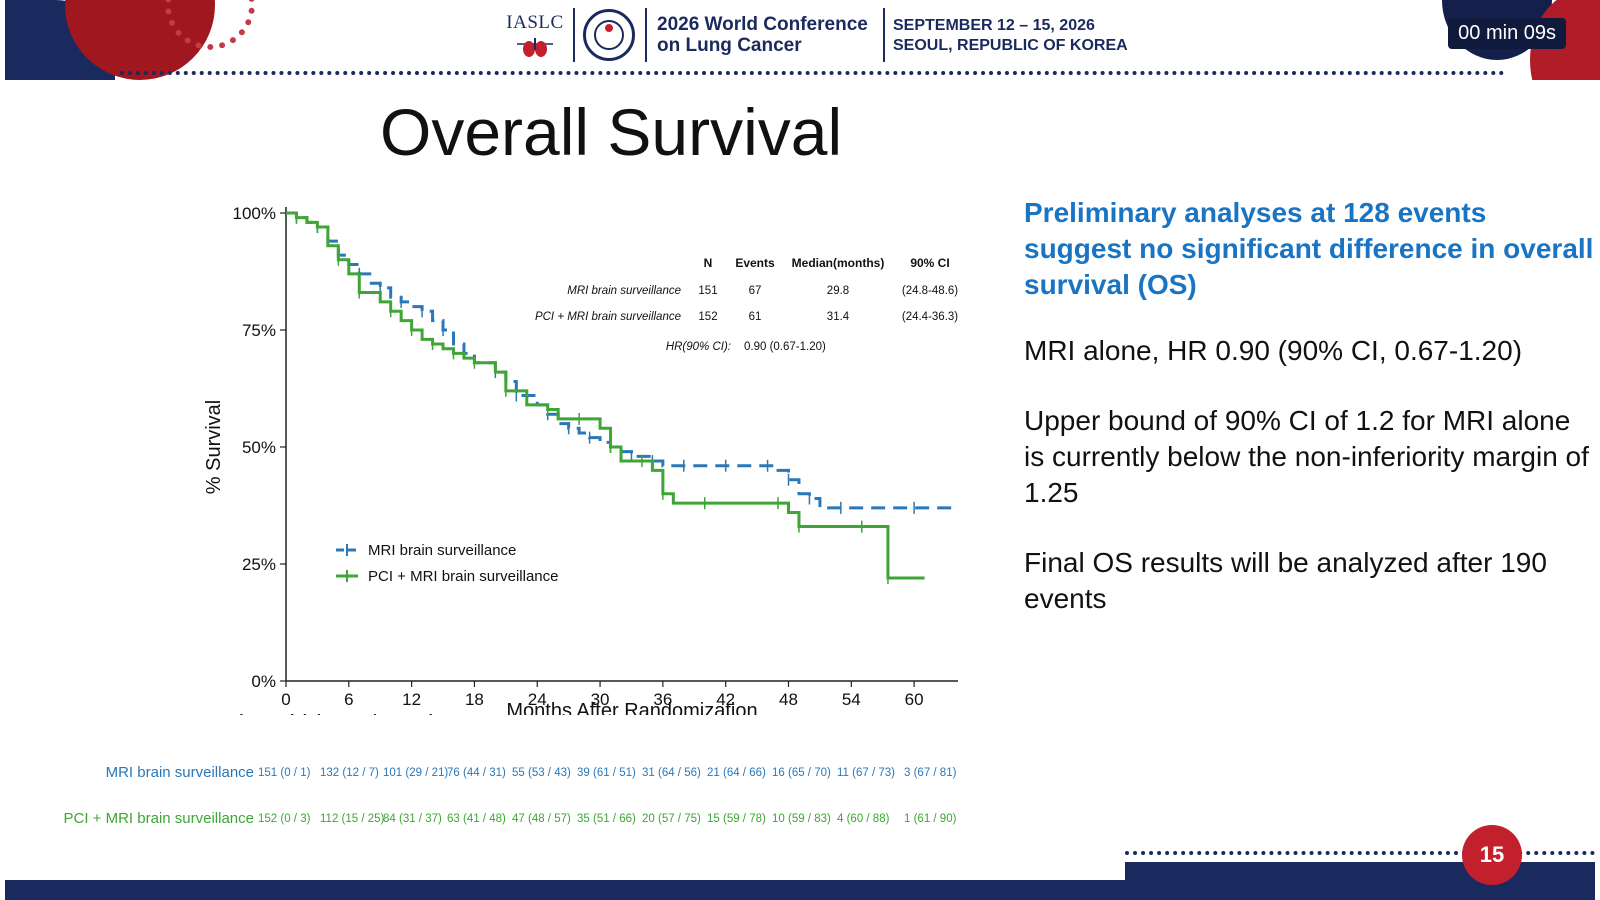 The height and width of the screenshot is (900, 1600). What do you see at coordinates (755, 263) in the screenshot?
I see `inset-table-header: Events` at bounding box center [755, 263].